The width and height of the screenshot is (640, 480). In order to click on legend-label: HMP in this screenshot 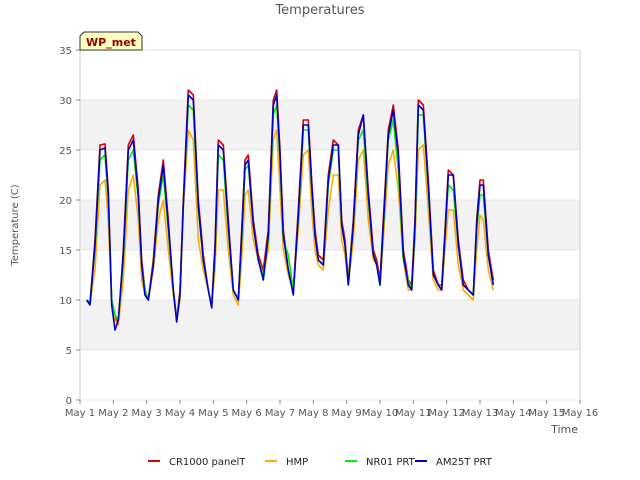, I will do `click(297, 462)`.